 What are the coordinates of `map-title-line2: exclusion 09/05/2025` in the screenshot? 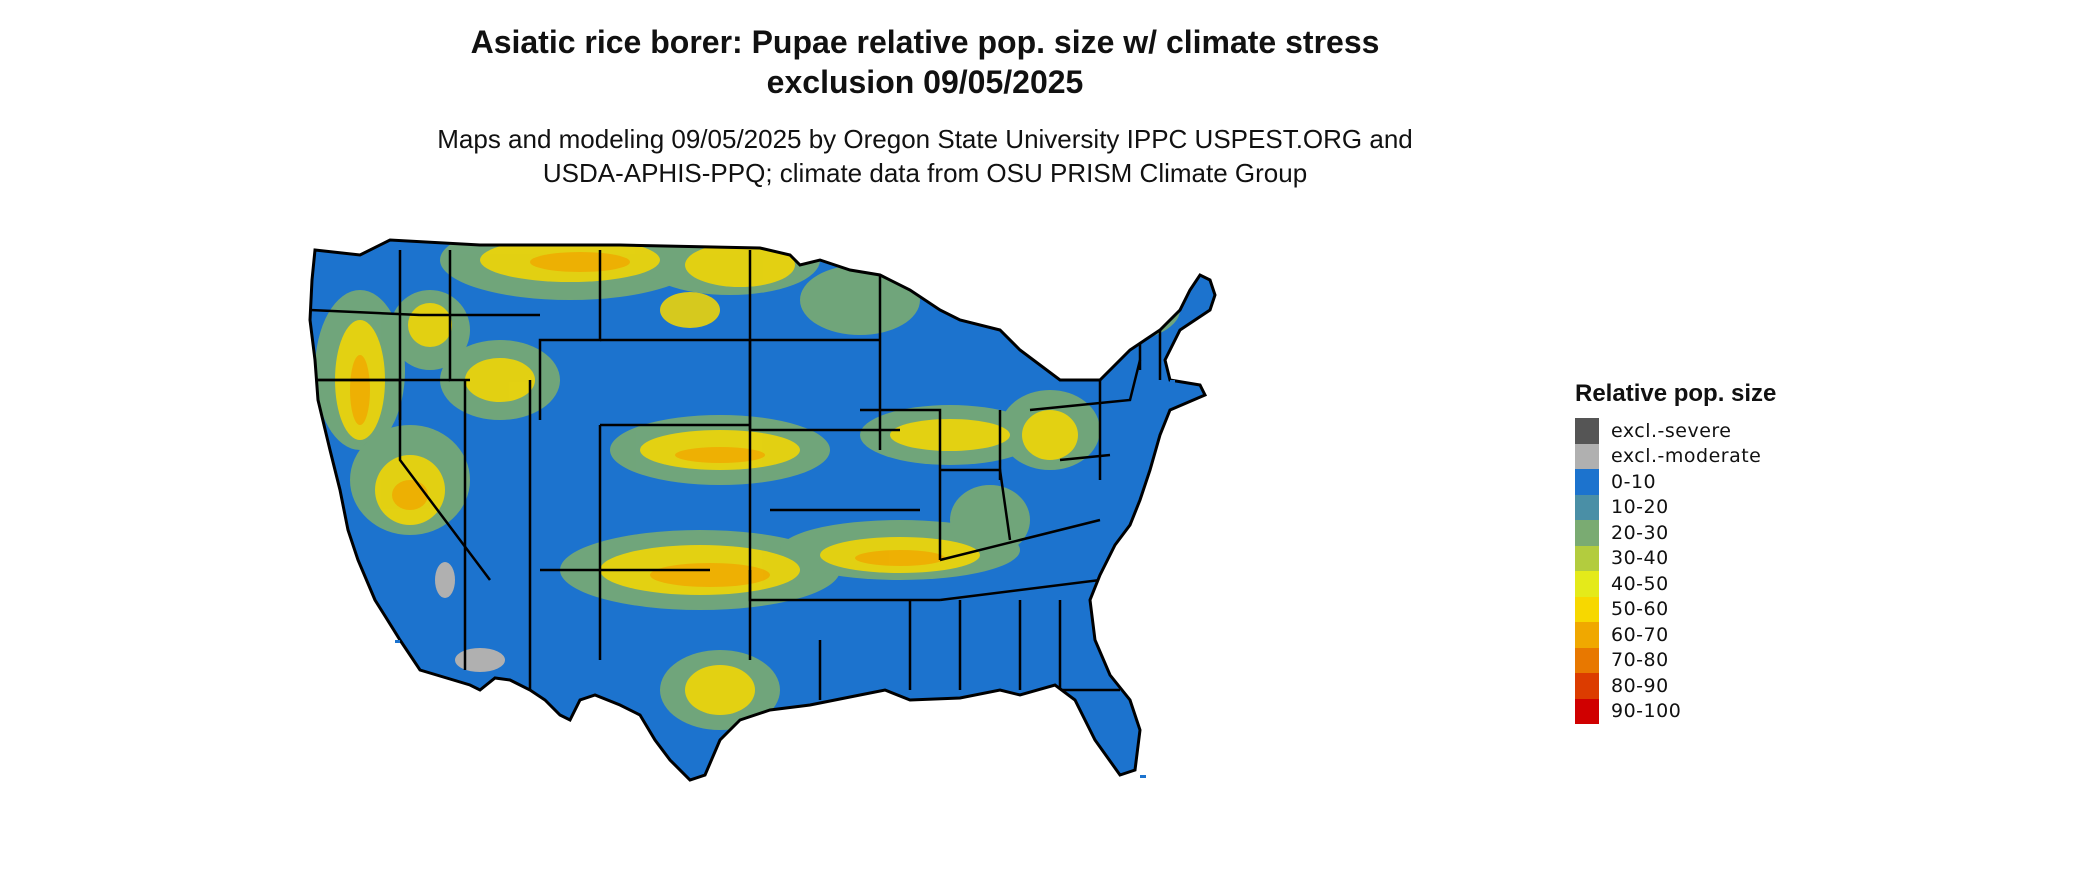 It's located at (925, 82).